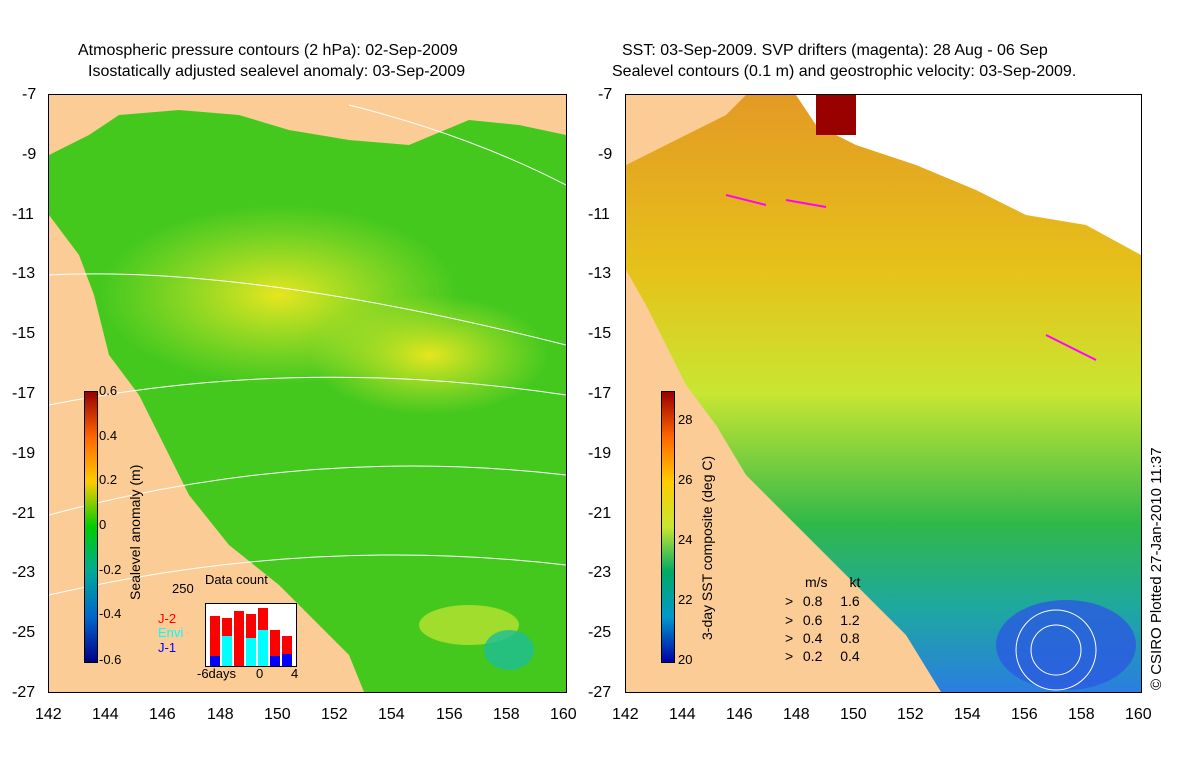 The height and width of the screenshot is (780, 1200). Describe the element at coordinates (334, 714) in the screenshot. I see `lon-label: 152` at that location.